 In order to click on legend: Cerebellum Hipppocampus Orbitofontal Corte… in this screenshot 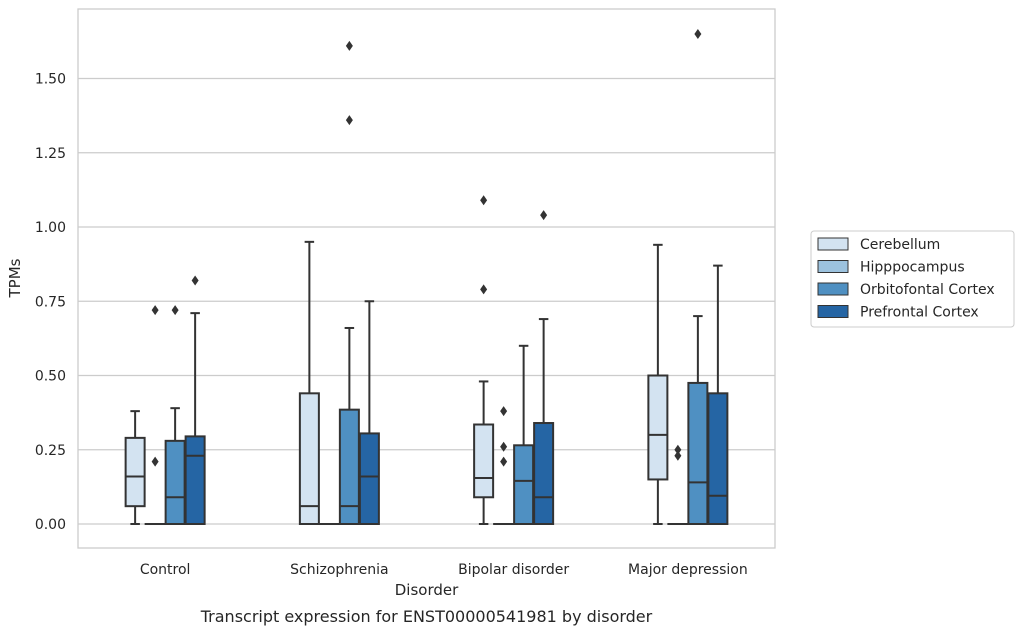, I will do `click(912, 279)`.